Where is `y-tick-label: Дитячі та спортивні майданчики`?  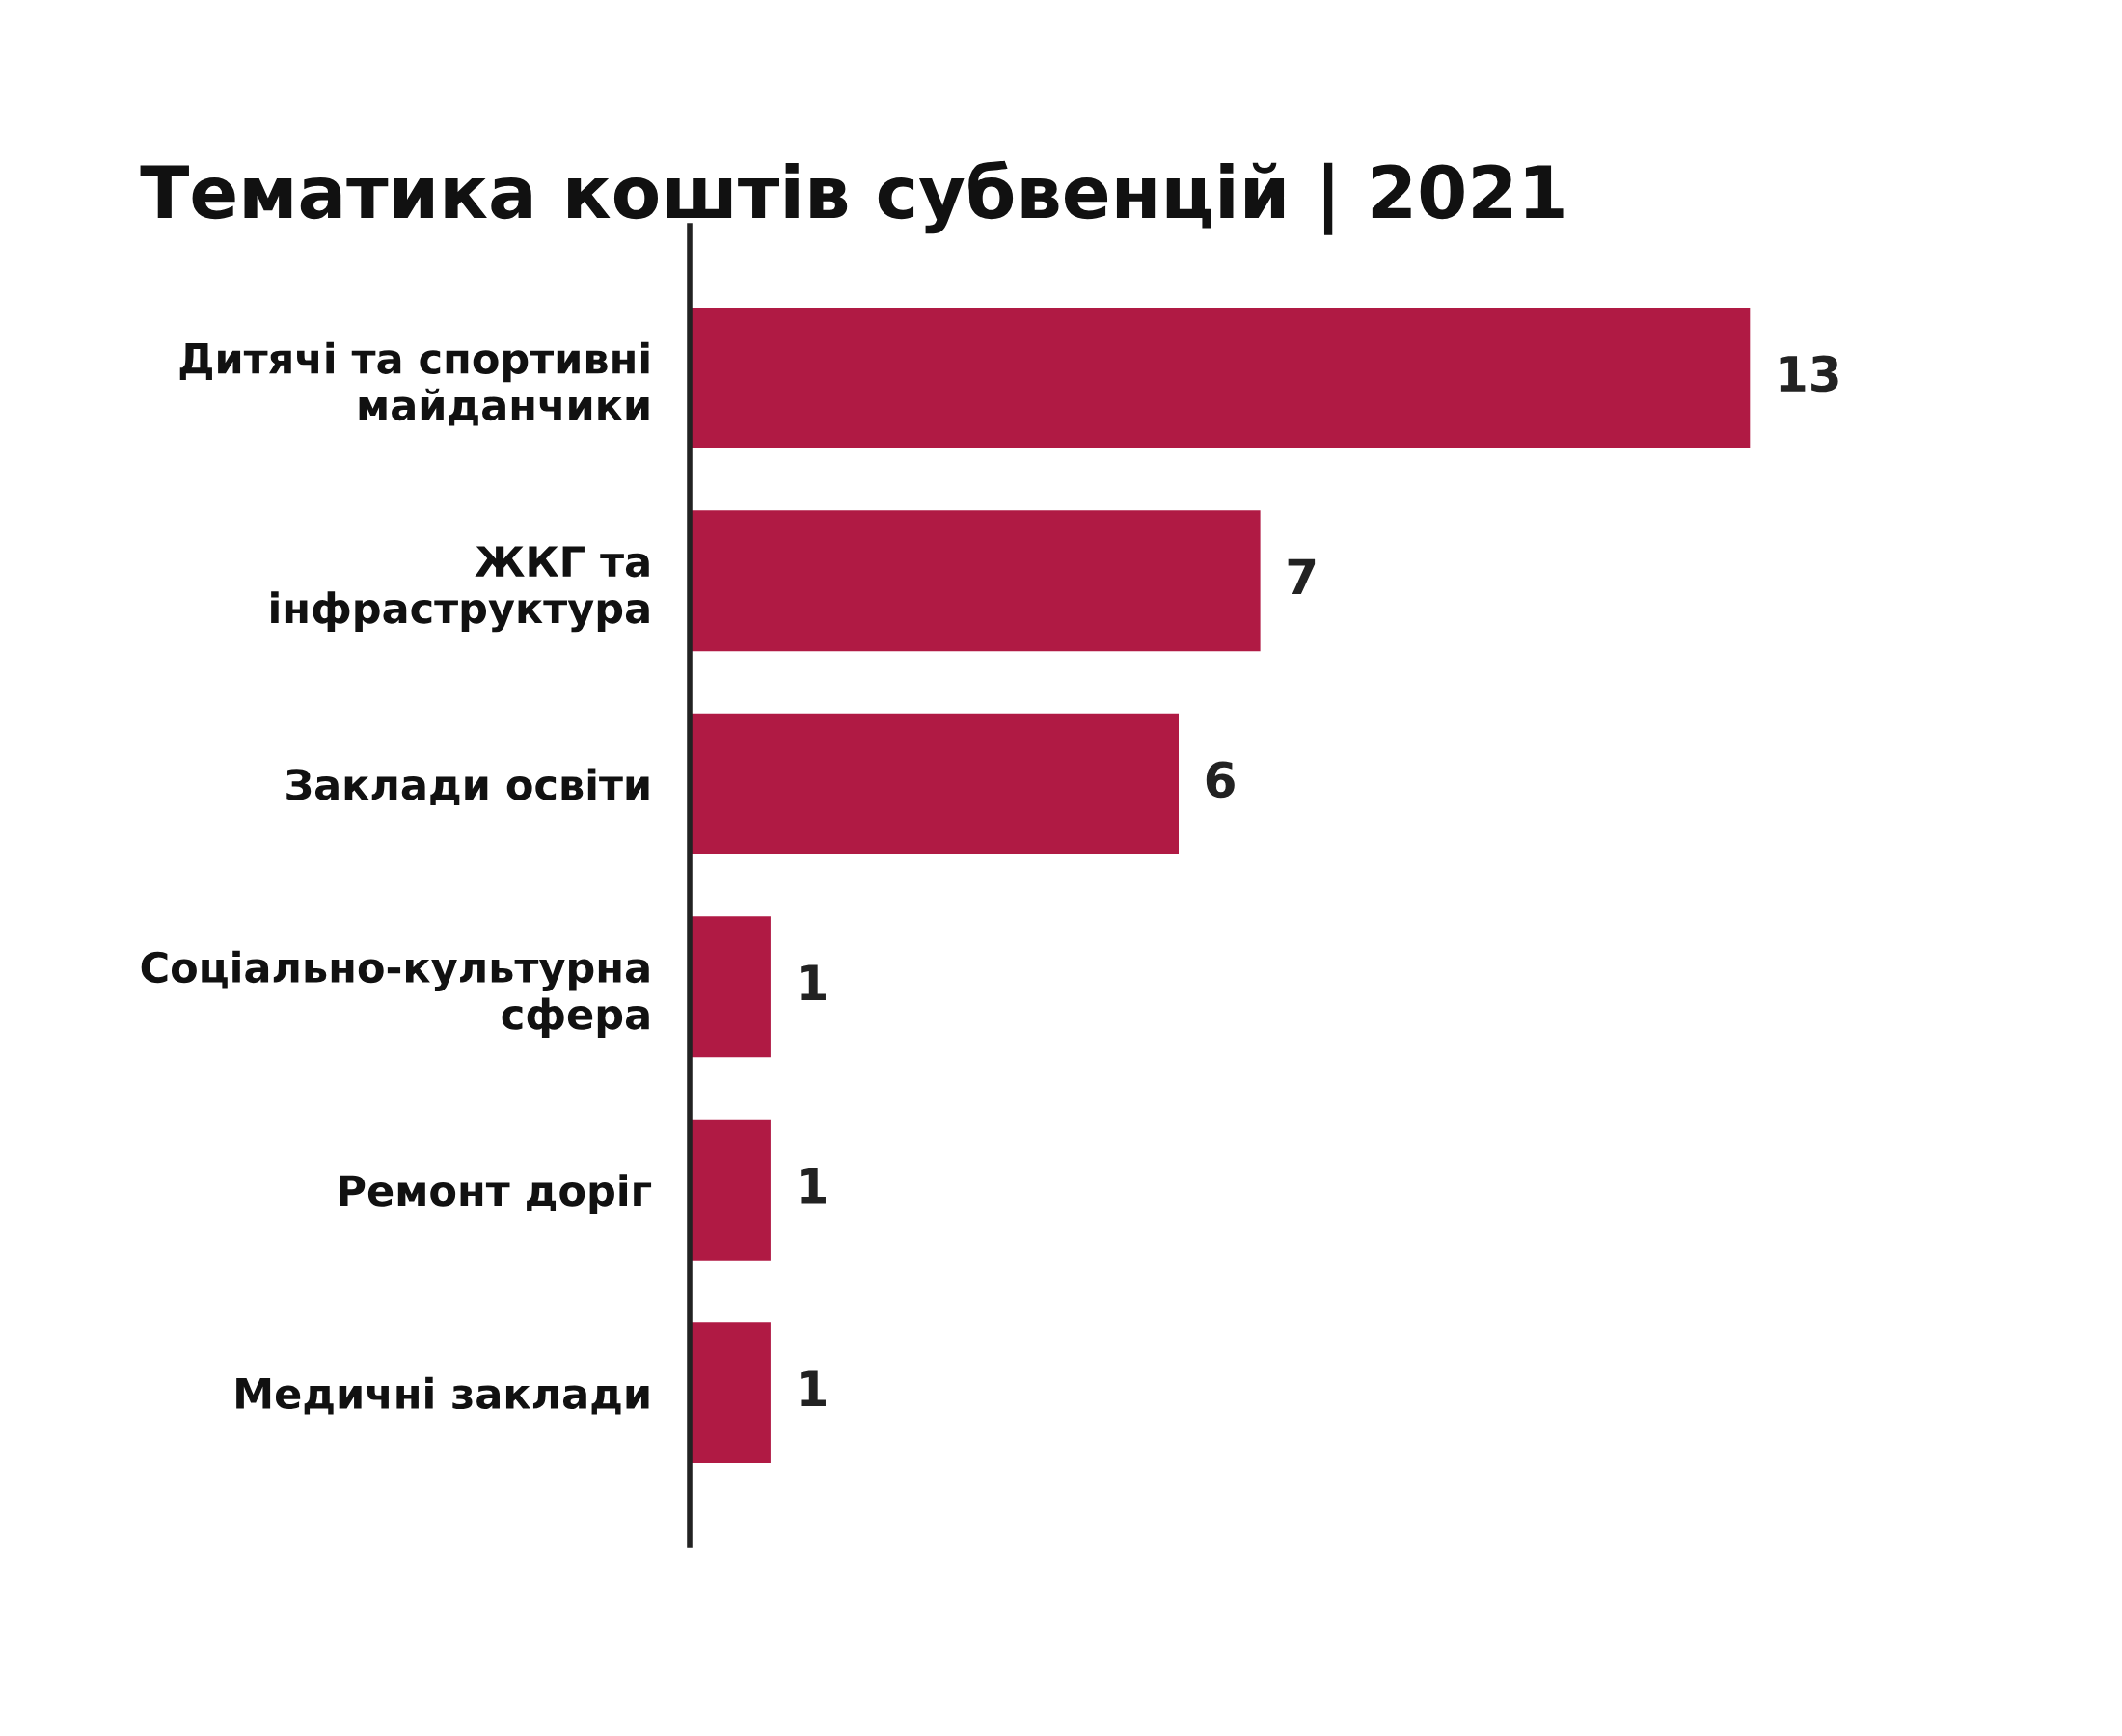 y-tick-label: Дитячі та спортивні майданчики is located at coordinates (414, 383).